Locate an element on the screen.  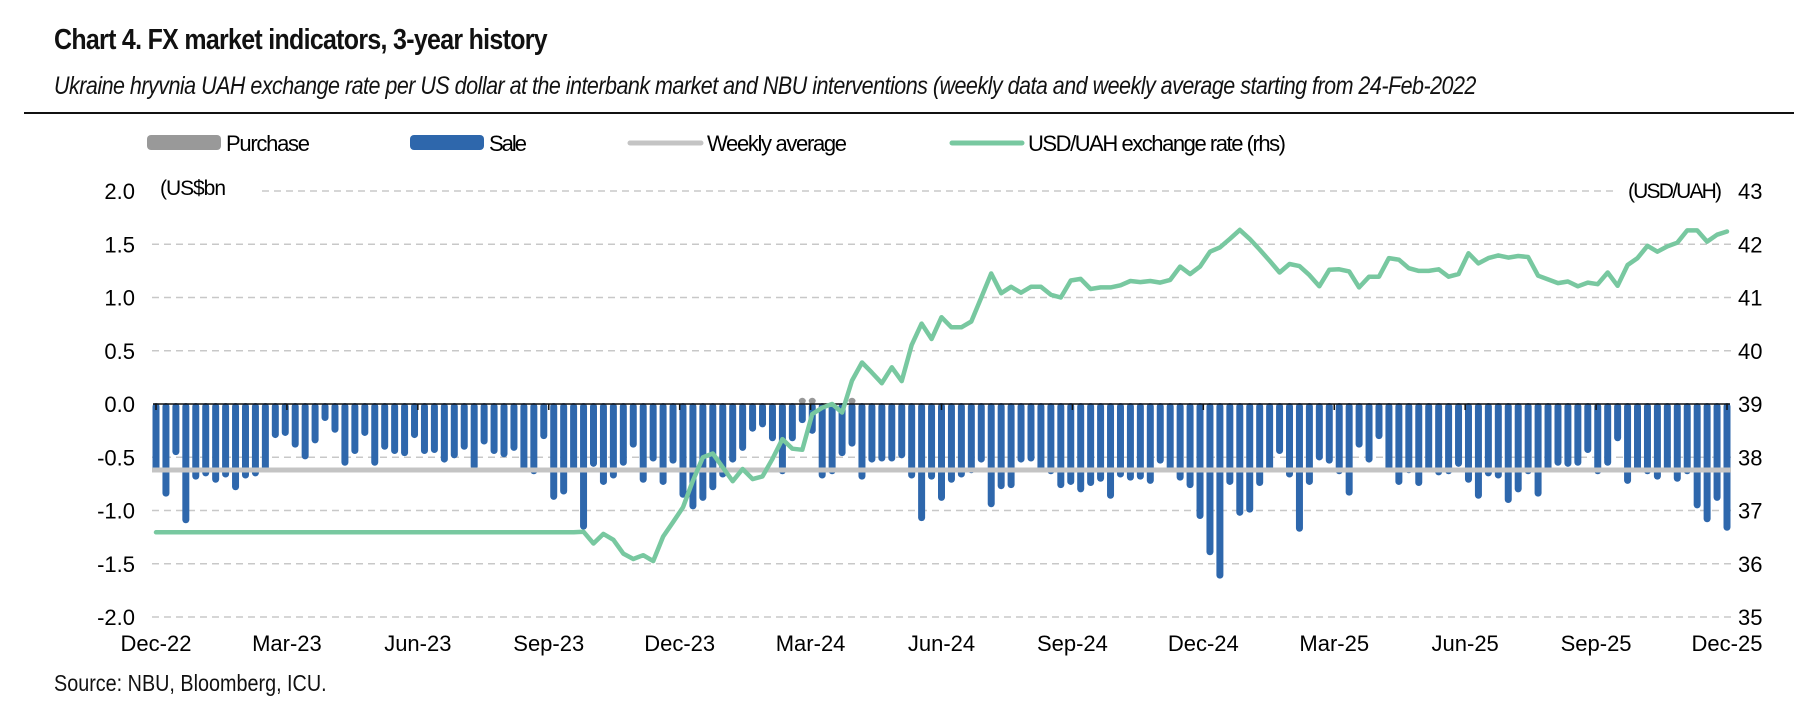
legend-purchase-swatch is located at coordinates (184, 142).